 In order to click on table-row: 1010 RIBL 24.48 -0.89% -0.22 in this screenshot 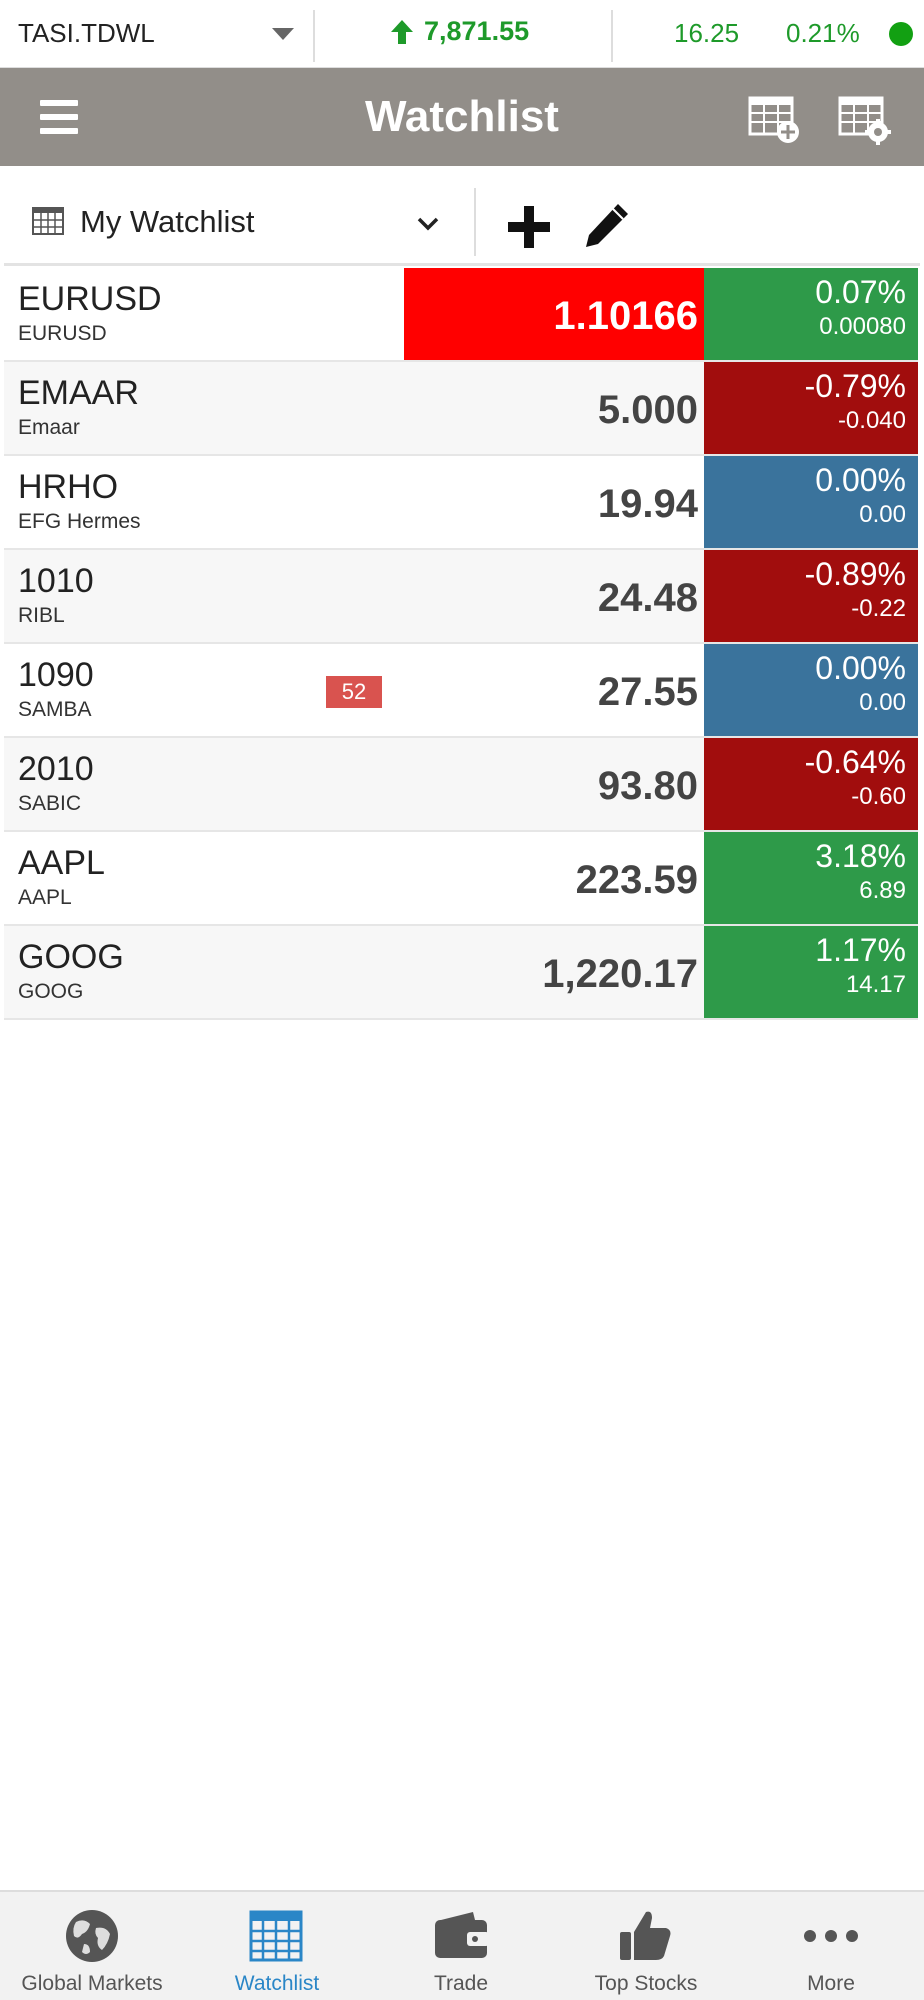, I will do `click(461, 597)`.